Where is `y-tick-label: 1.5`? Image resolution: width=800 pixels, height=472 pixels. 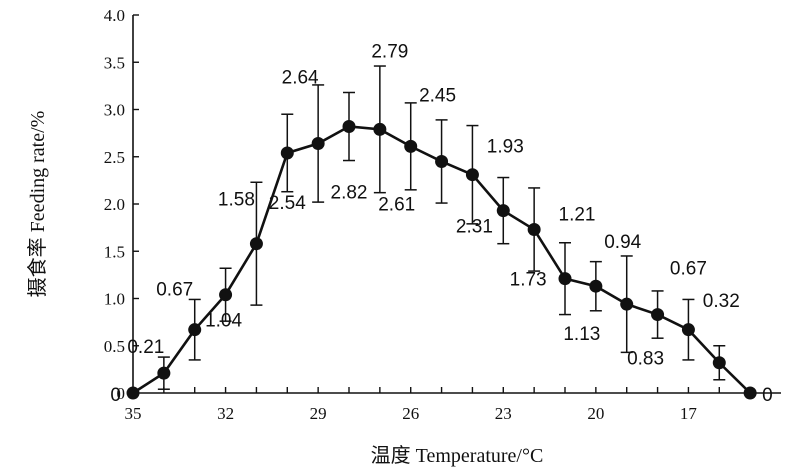 y-tick-label: 1.5 is located at coordinates (114, 251).